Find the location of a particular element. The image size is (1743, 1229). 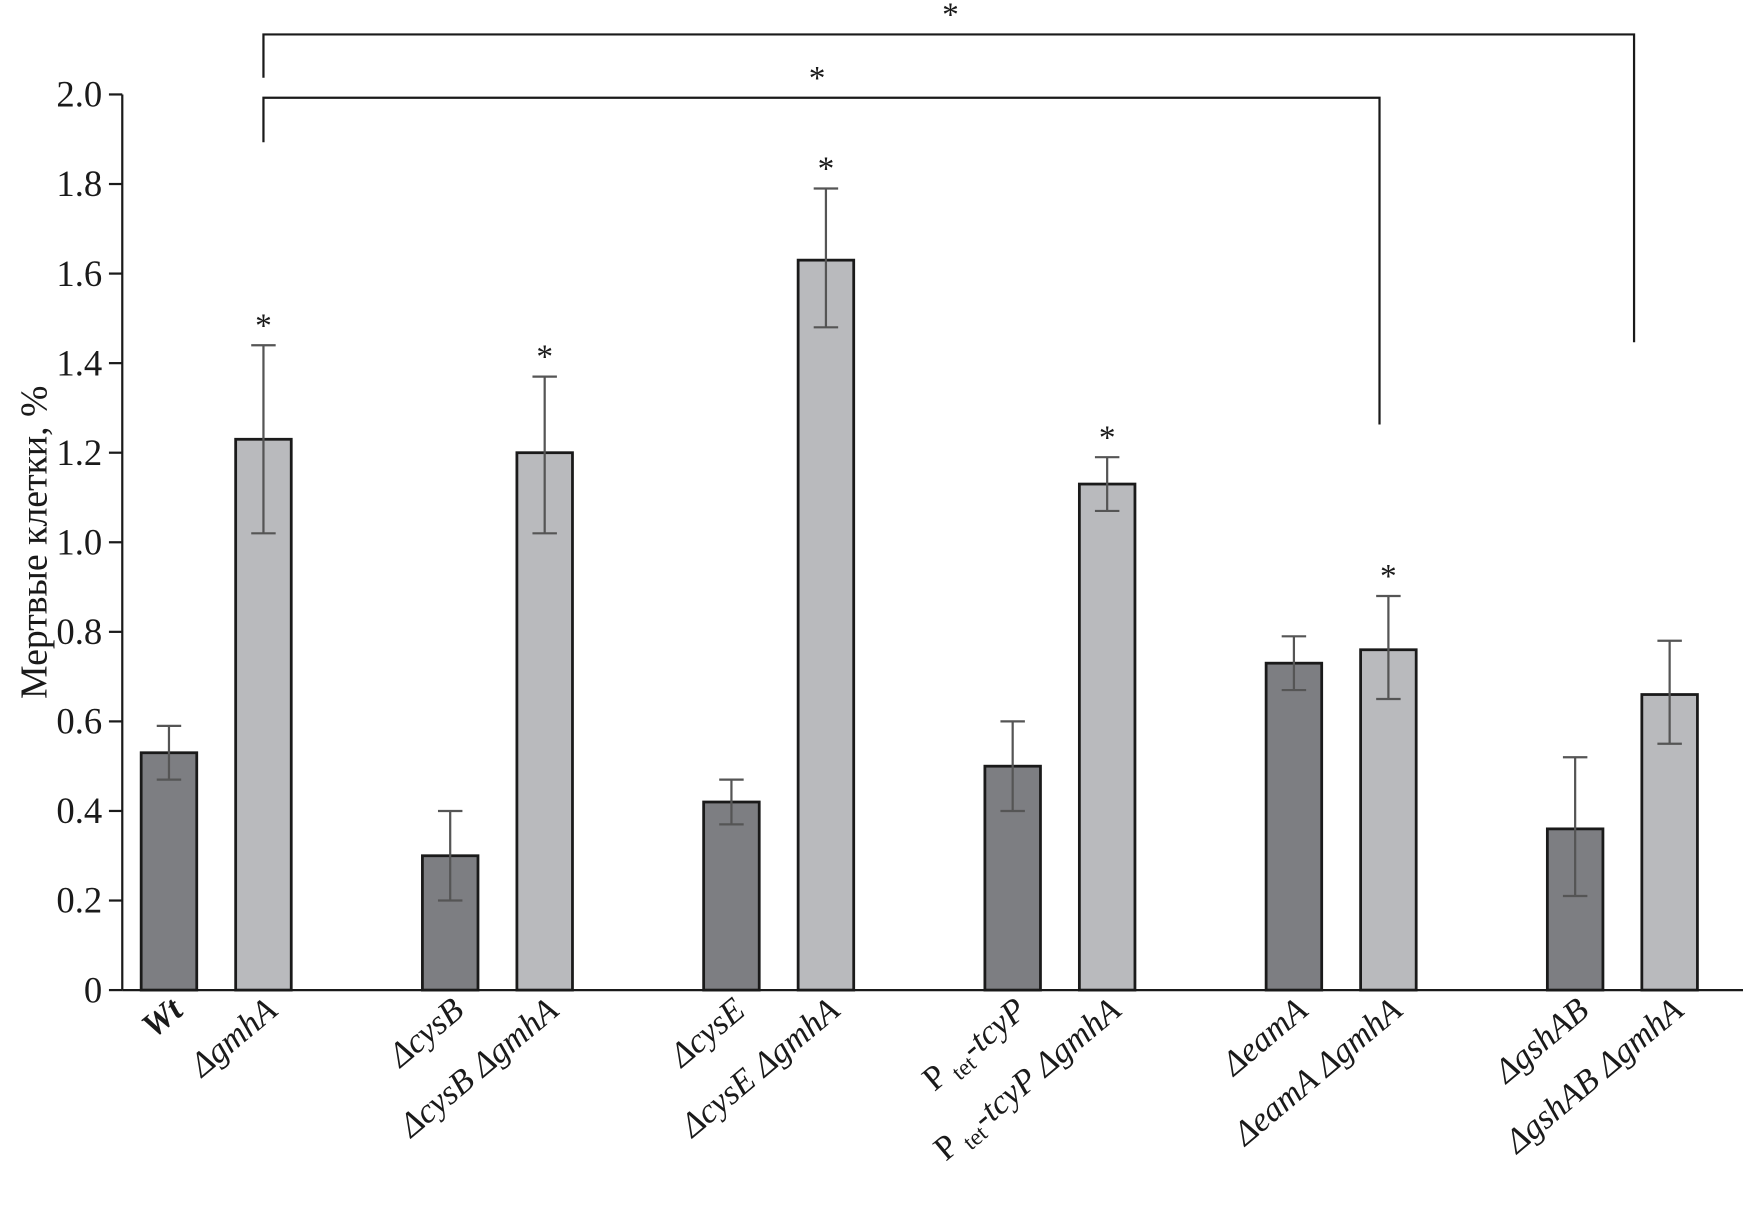

y-tick-label: 1.2 is located at coordinates (79, 452).